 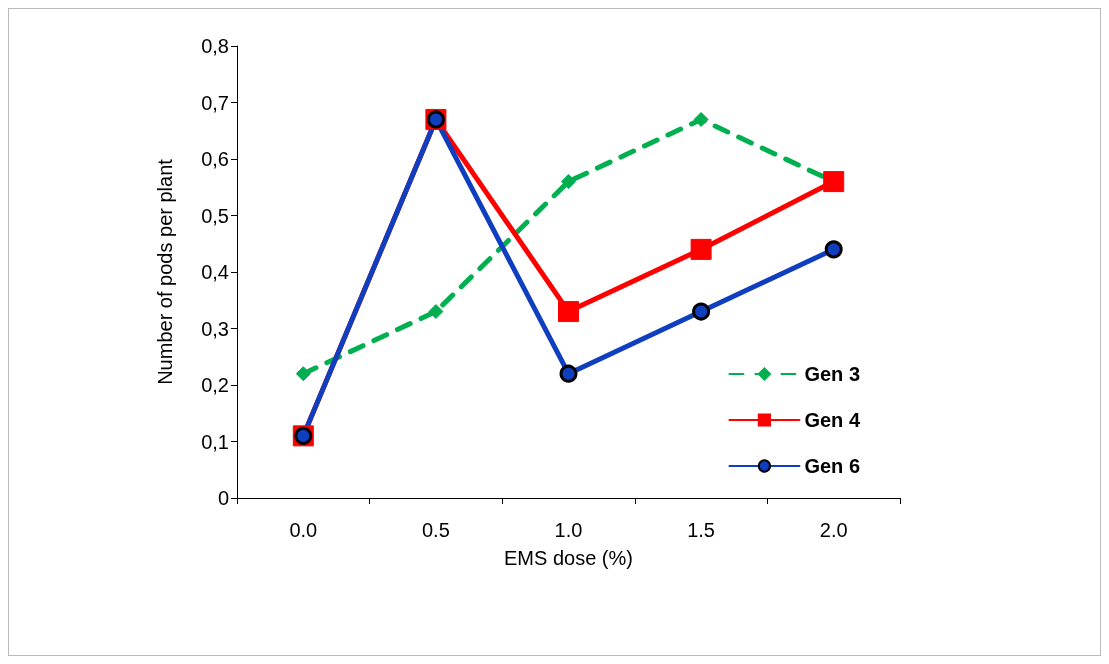 I want to click on y-tick-label: 0,4, so click(x=215, y=272).